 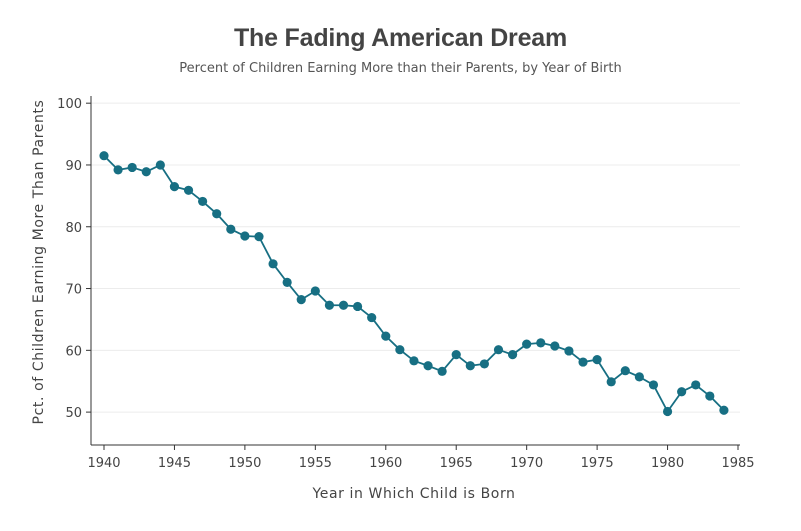 I want to click on data-point-1969, so click(x=512, y=355).